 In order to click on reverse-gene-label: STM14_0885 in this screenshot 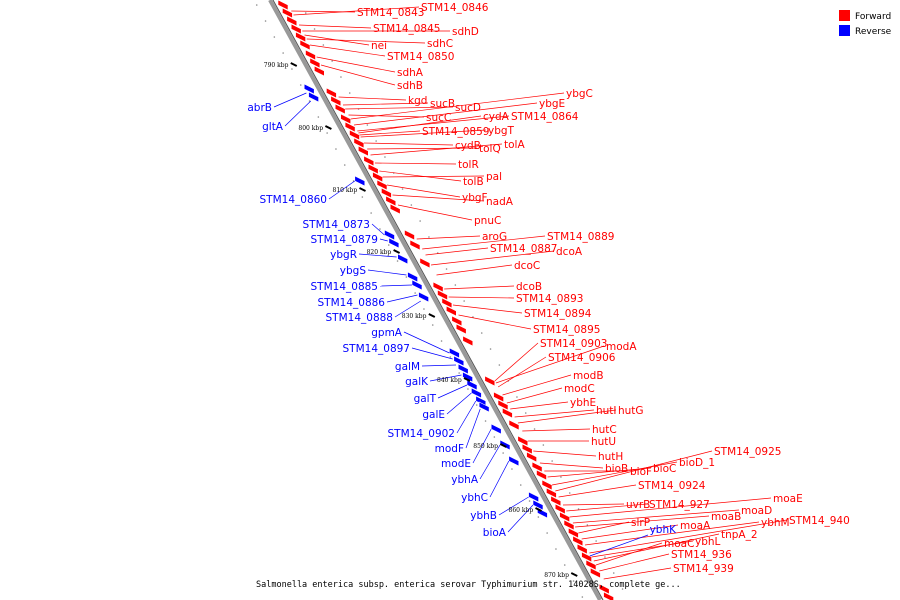, I will do `click(344, 287)`.